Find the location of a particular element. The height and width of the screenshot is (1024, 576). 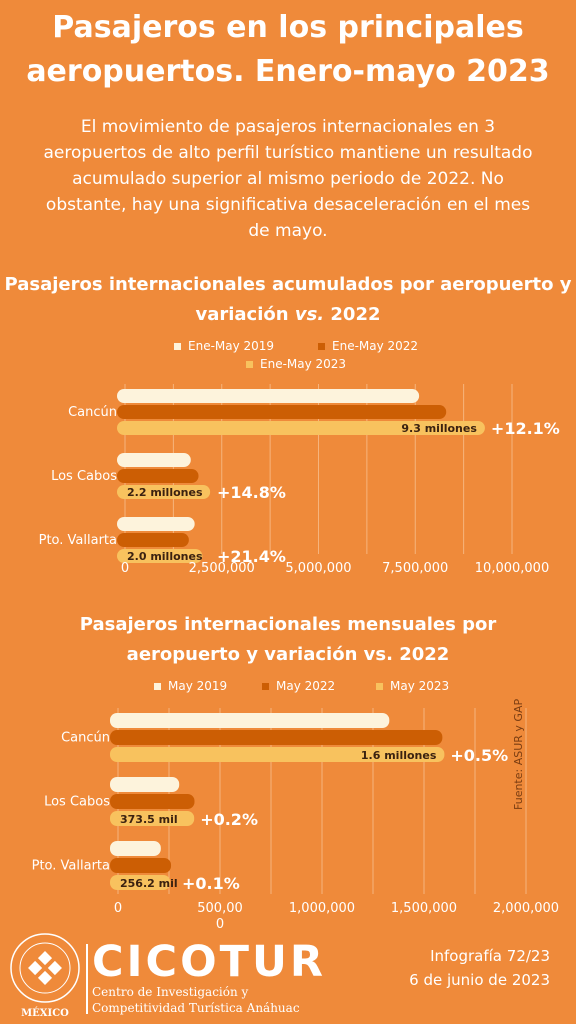

variation-label: +14.8% is located at coordinates (251, 492).